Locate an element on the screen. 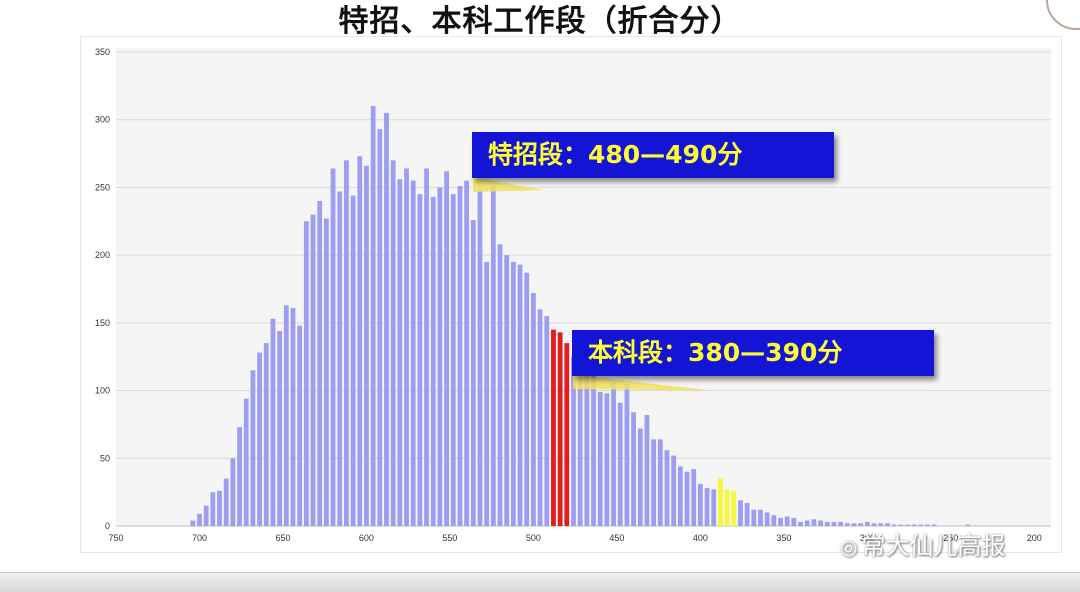 This screenshot has height=592, width=1080. watermark: ◎ 常大仙儿高报 is located at coordinates (922, 543).